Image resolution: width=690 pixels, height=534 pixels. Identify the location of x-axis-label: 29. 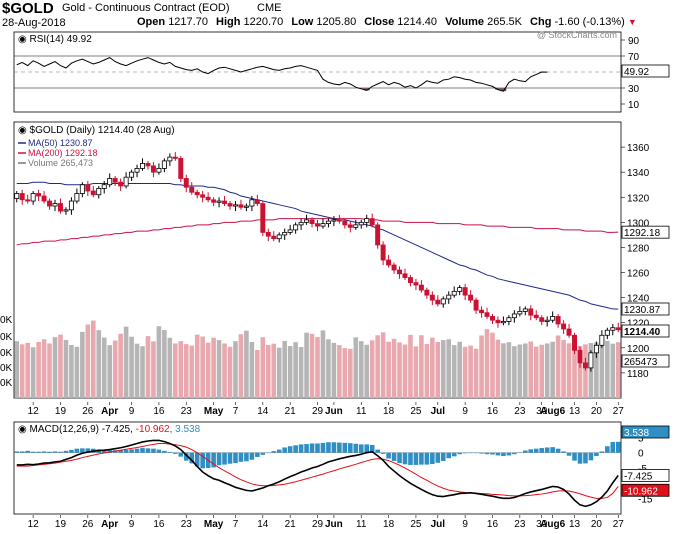
(318, 411).